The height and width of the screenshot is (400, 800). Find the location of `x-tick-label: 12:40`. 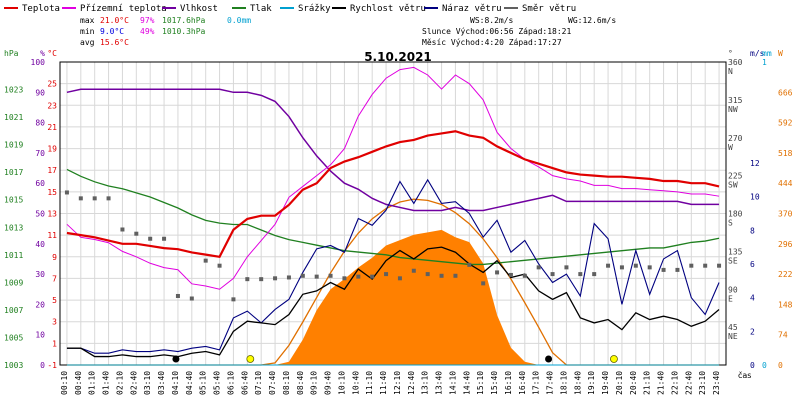

x-tick-label: 12:40 is located at coordinates (411, 383).